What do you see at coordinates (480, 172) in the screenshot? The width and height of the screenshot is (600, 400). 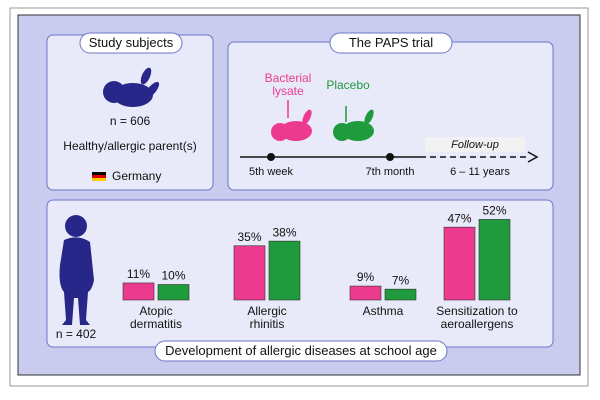 I see `followup-range: 6 – 11 years` at bounding box center [480, 172].